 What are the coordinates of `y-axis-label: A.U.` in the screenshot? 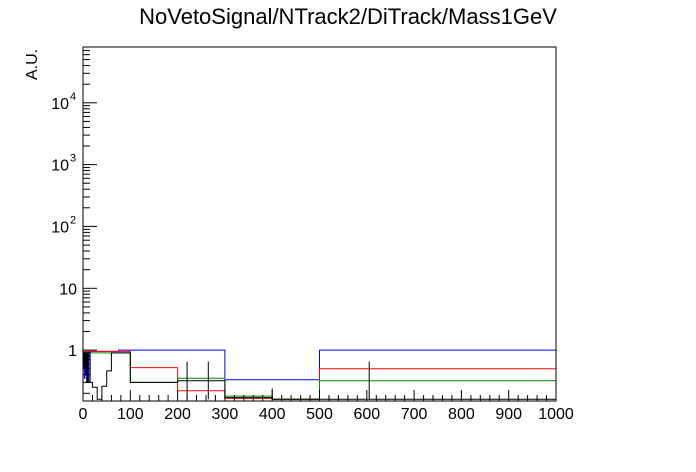 It's located at (32, 64).